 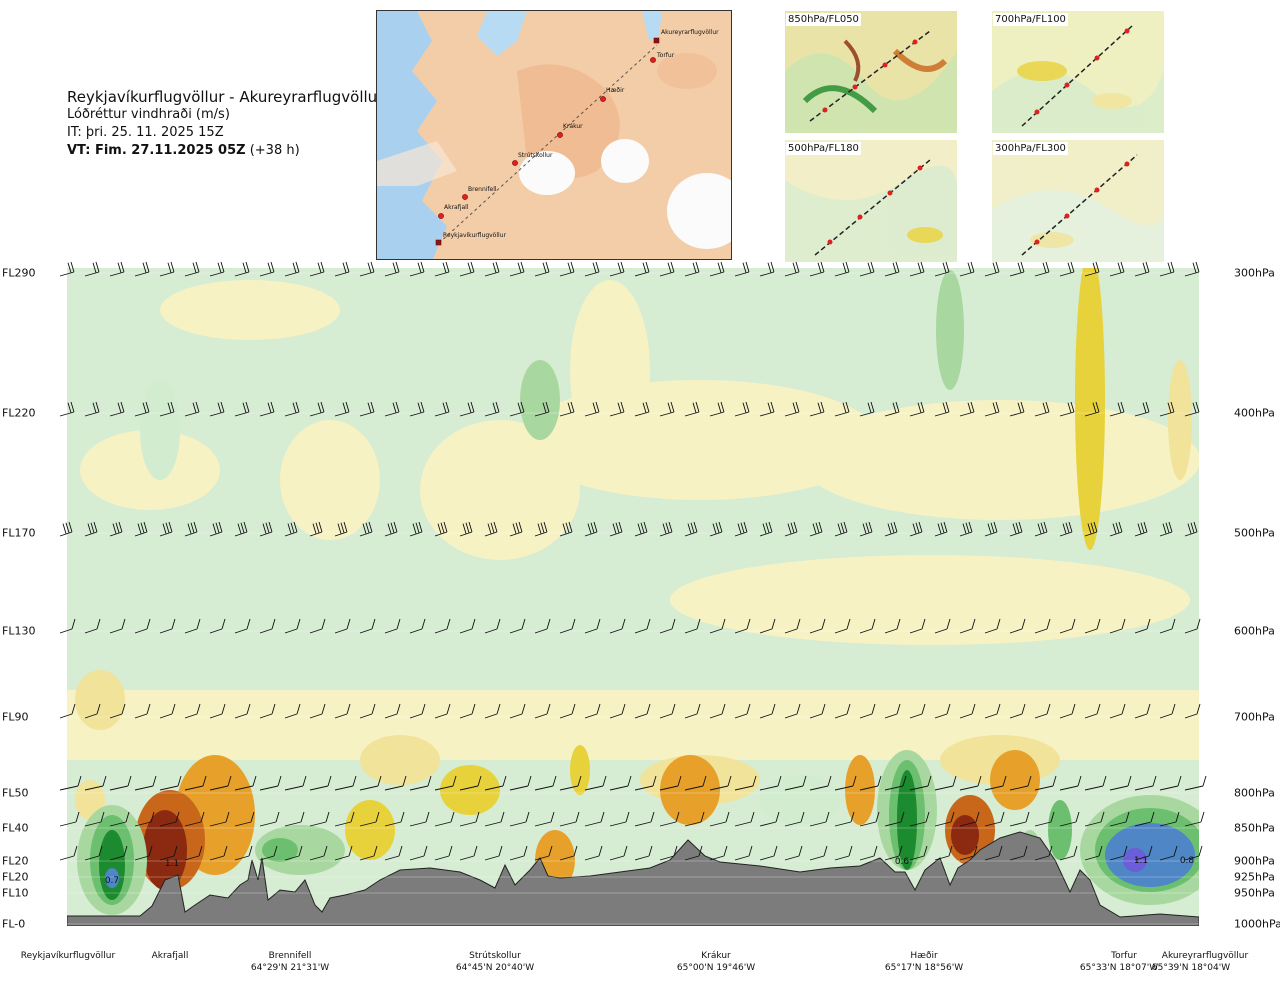 I want to click on flight-level-label: FL10, so click(x=15, y=893).